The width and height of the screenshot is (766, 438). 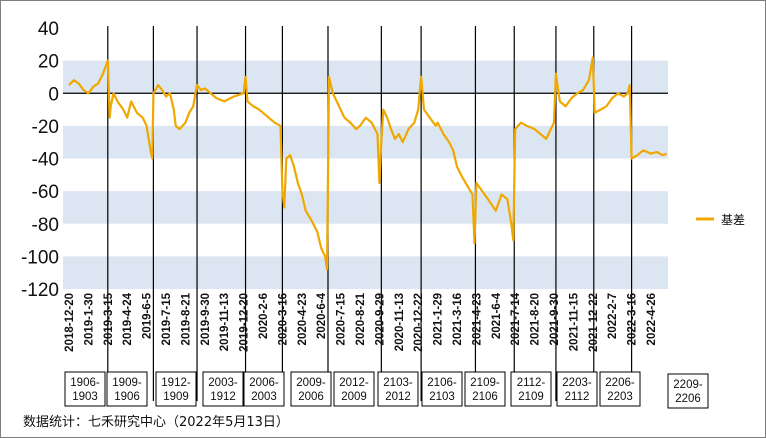 I want to click on x-tick-label: 2019-9-30, so click(x=206, y=319).